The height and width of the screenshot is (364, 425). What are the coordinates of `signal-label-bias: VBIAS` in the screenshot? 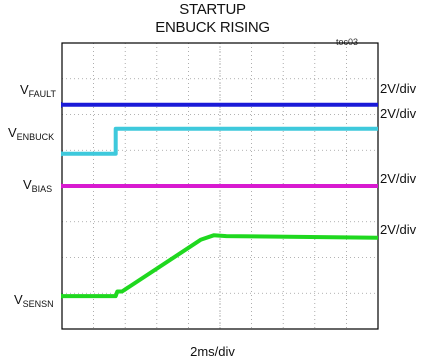 It's located at (38, 185).